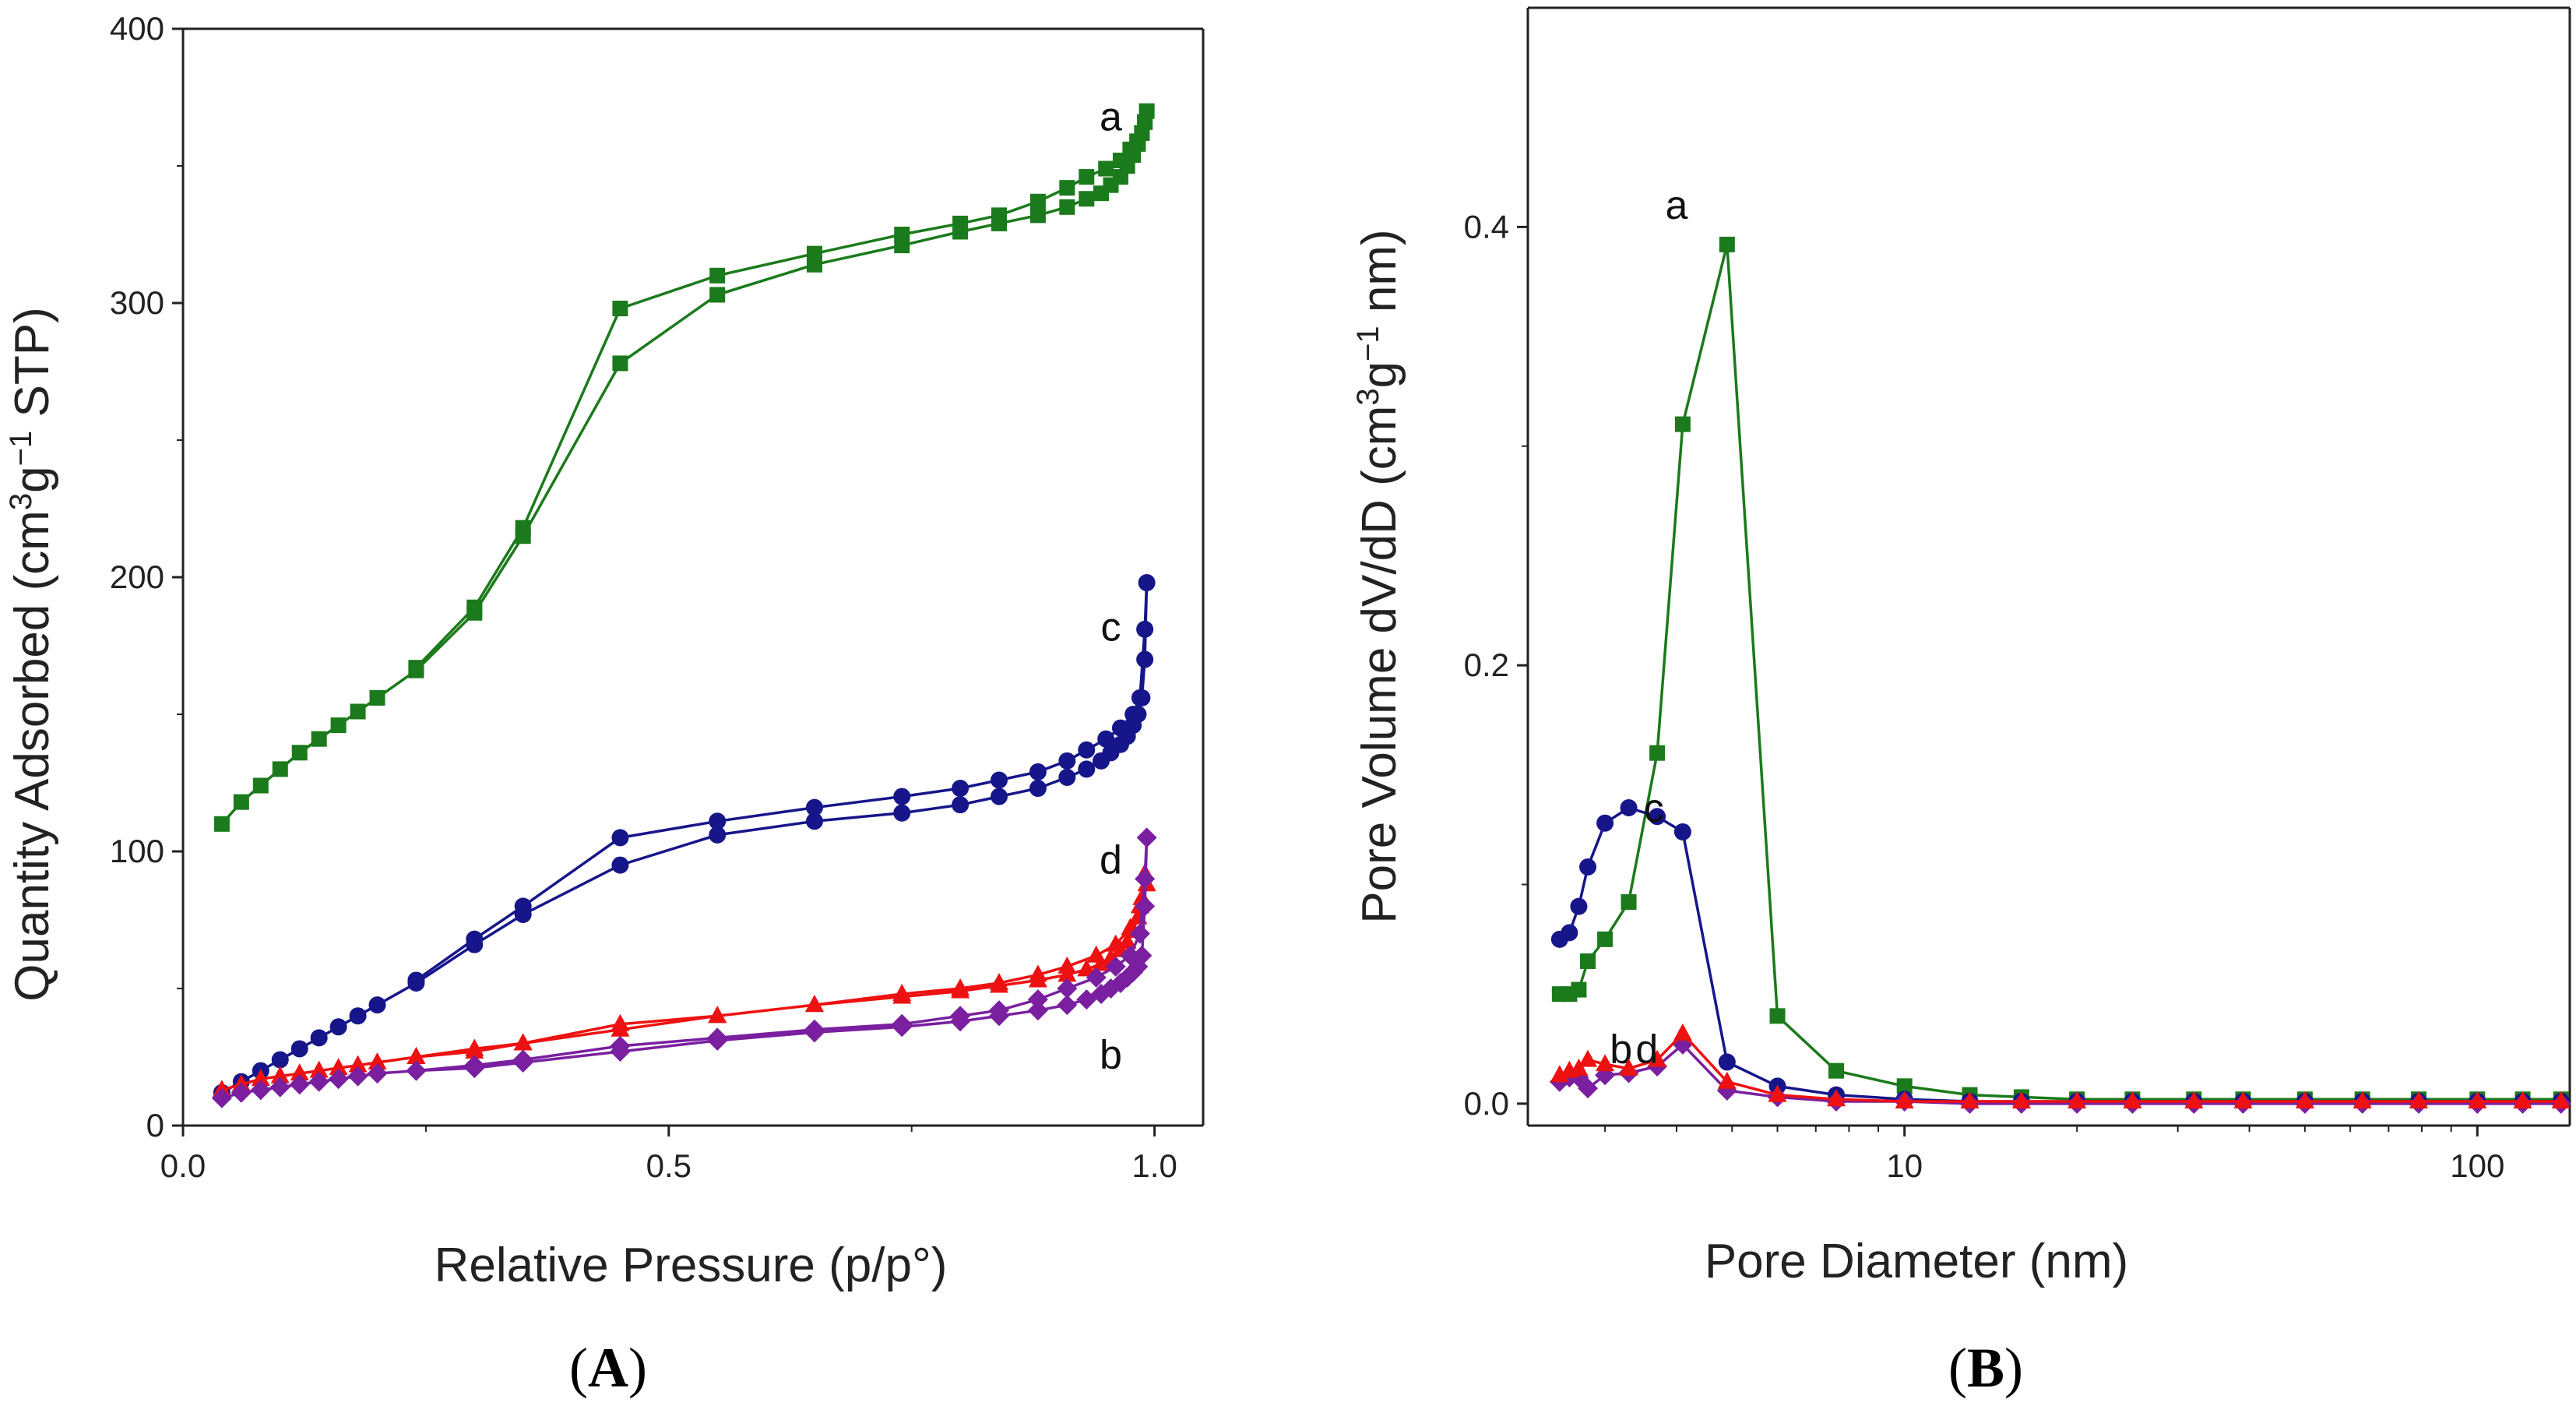 This screenshot has height=1406, width=2576. What do you see at coordinates (1677, 205) in the screenshot?
I see `series-label-b-a: a` at bounding box center [1677, 205].